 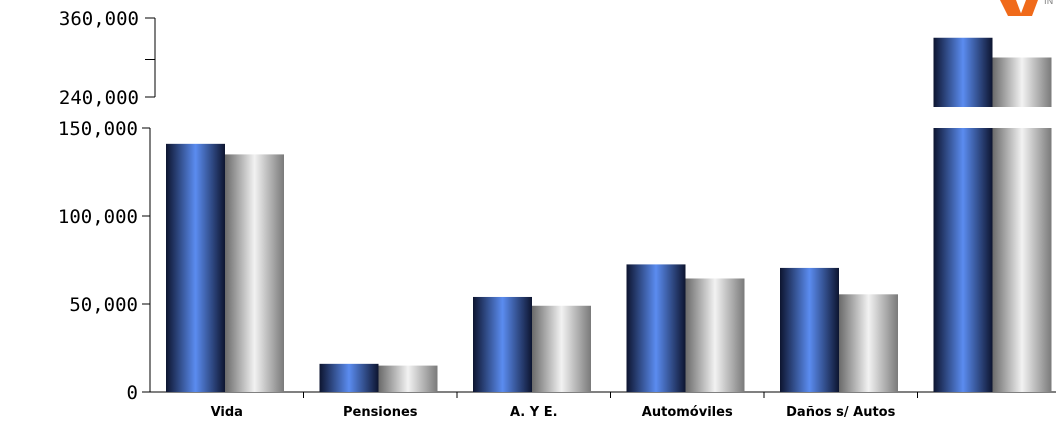 What do you see at coordinates (687, 412) in the screenshot?
I see `x-tick-label: Automóviles` at bounding box center [687, 412].